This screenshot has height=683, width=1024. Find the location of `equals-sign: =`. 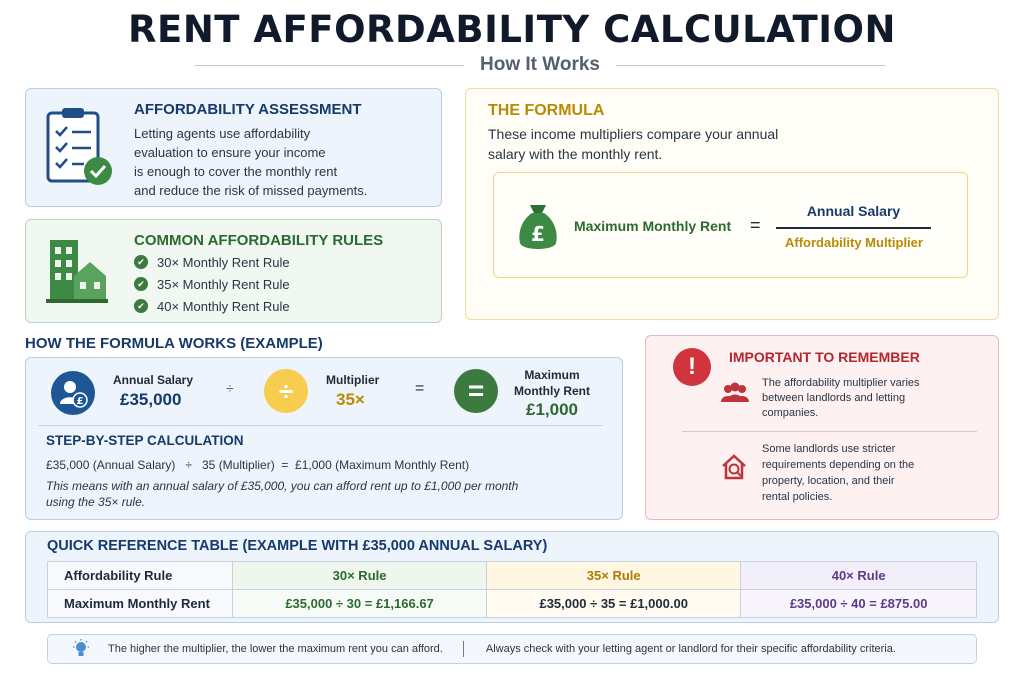

equals-sign: = is located at coordinates (420, 388).